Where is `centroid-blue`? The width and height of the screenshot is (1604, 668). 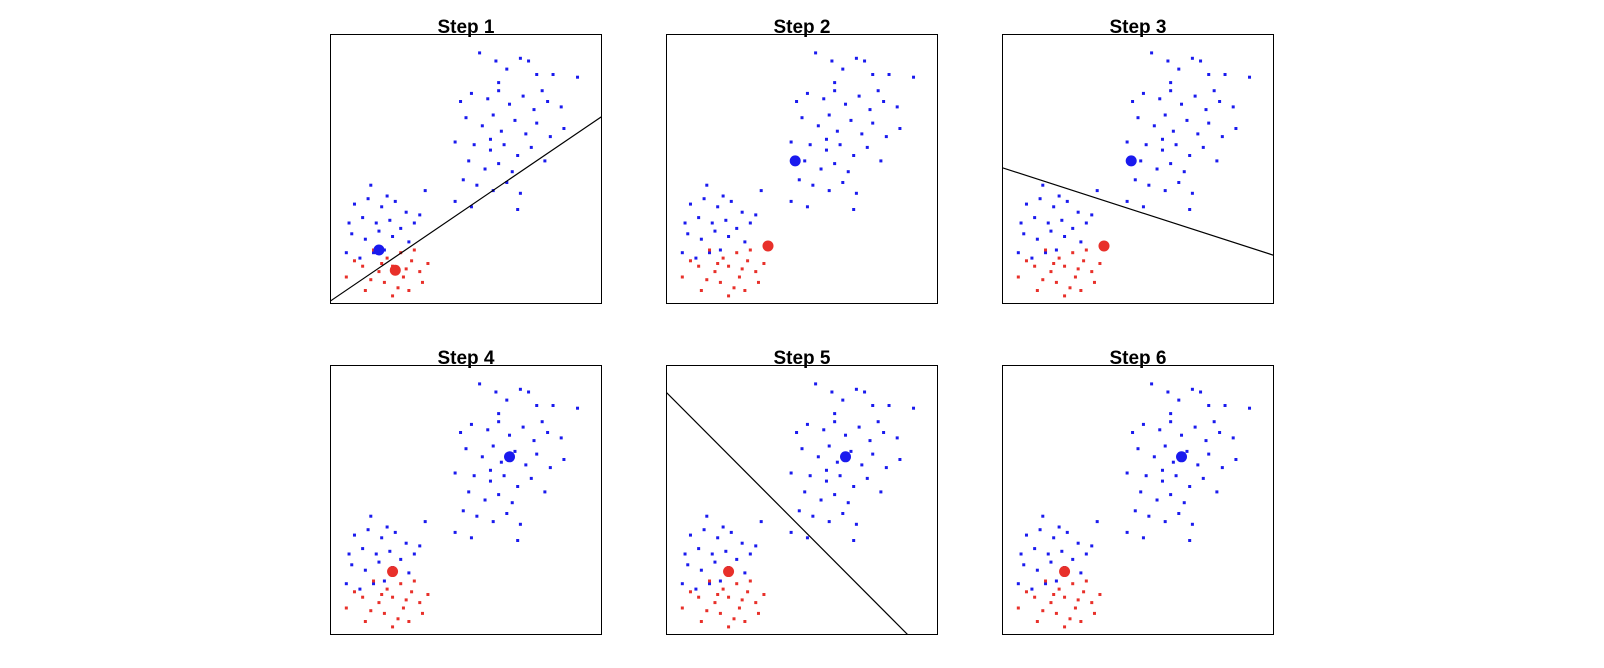
centroid-blue is located at coordinates (1182, 457).